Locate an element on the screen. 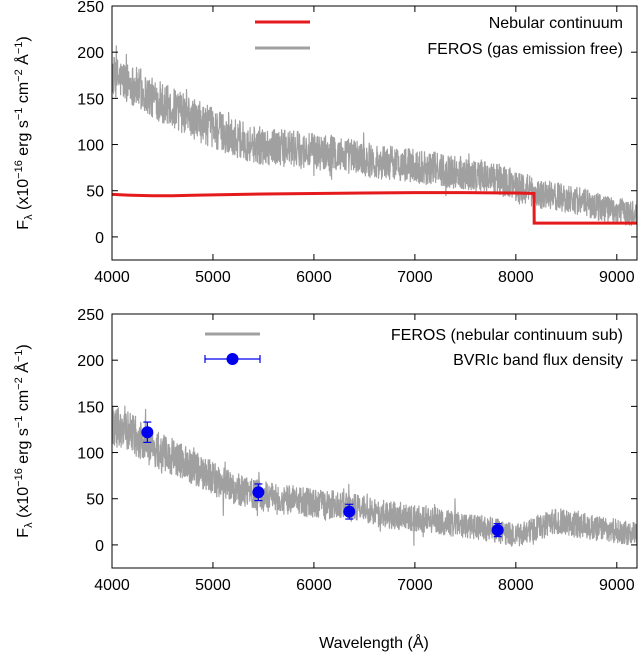 The image size is (639, 662). top-y-axis-label: Fλ (x10−16 erg s−1 cm−2 Å−1) is located at coordinates (24, 132).